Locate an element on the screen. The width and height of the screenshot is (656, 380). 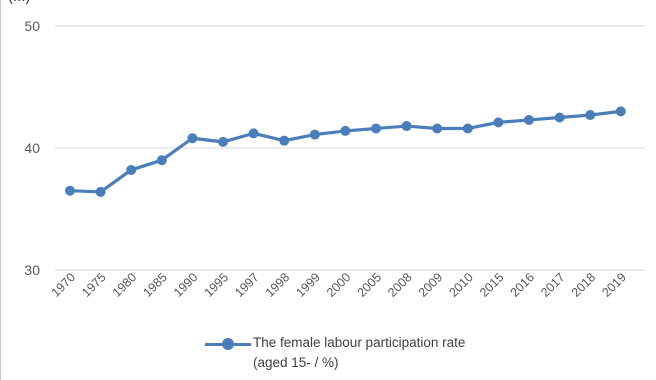
x-tick-label: 2000 is located at coordinates (339, 285).